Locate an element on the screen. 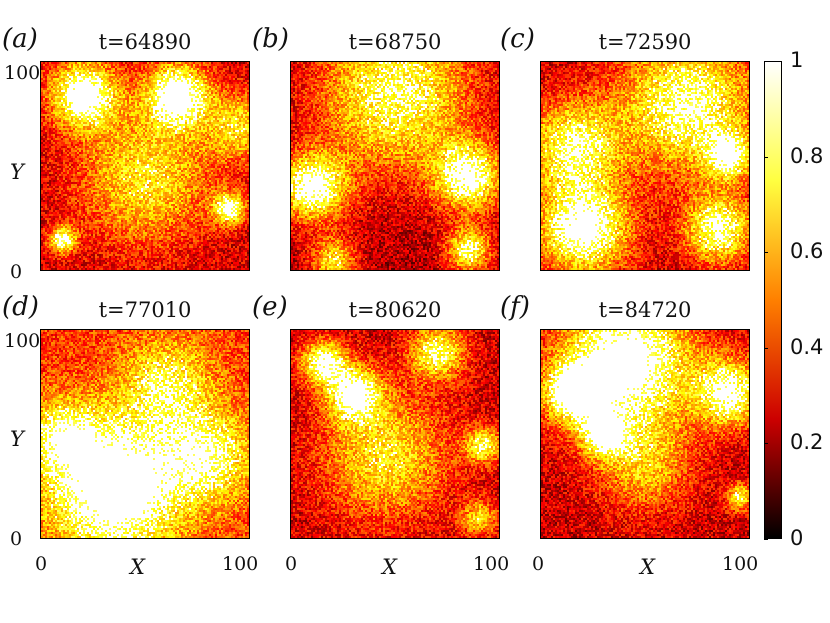 The image size is (830, 623). y-tick-bottom-row1: 0 is located at coordinates (16, 272).